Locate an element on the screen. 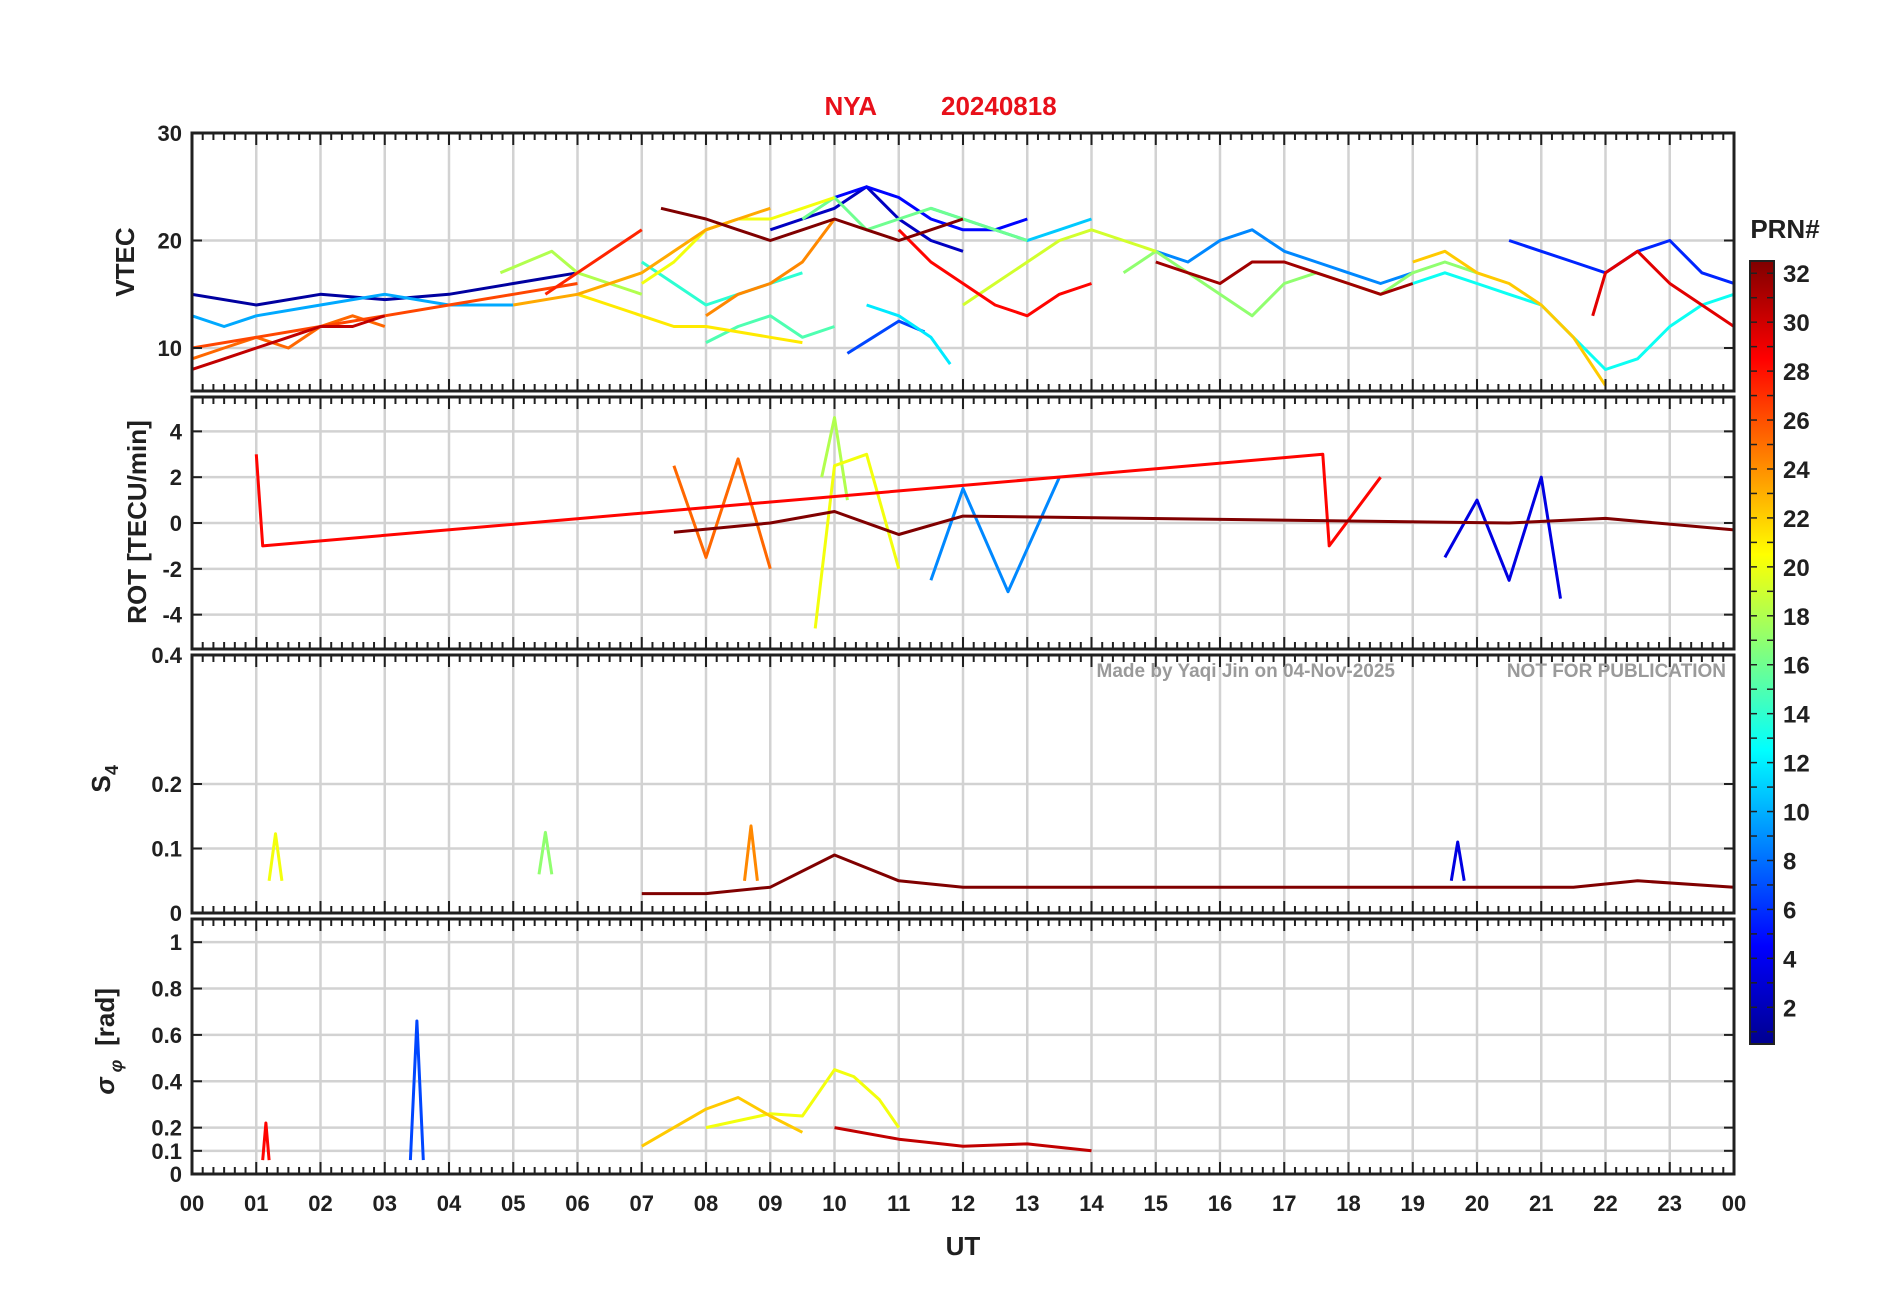  colorbar is located at coordinates (1762, 652).